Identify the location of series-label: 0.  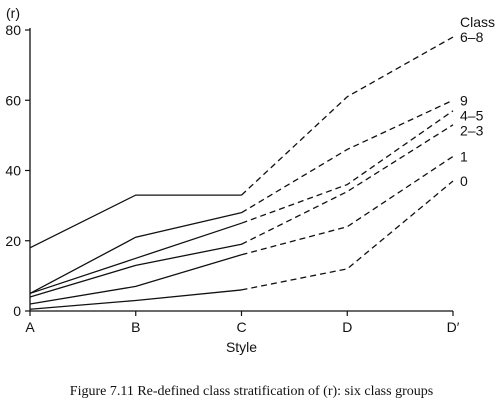
(464, 181).